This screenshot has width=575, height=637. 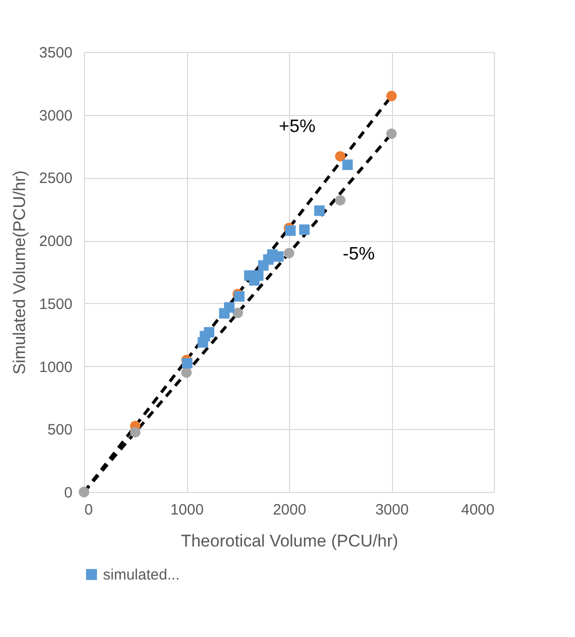 What do you see at coordinates (392, 510) in the screenshot?
I see `x-tick-label: 3000` at bounding box center [392, 510].